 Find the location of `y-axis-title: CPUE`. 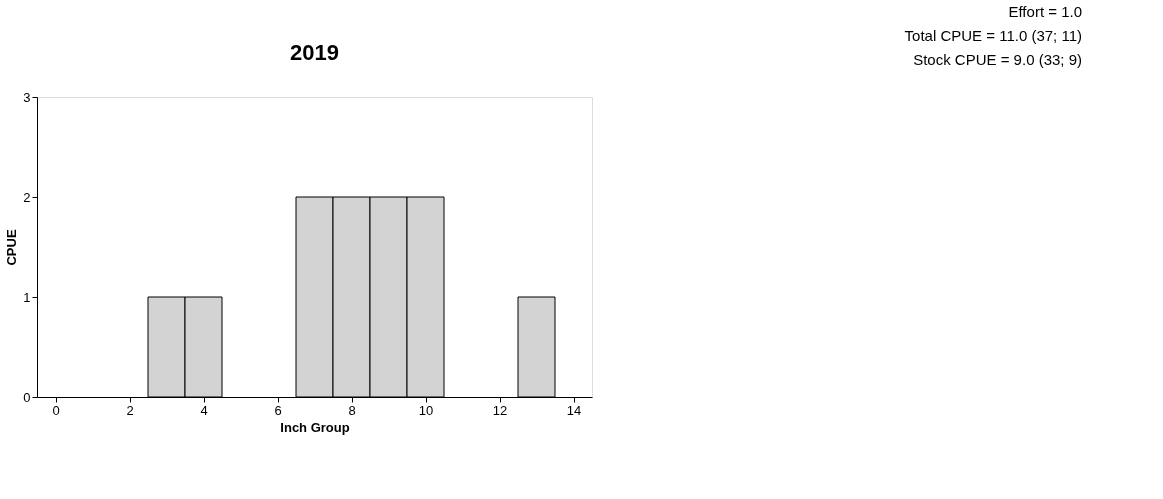

y-axis-title: CPUE is located at coordinates (12, 247).